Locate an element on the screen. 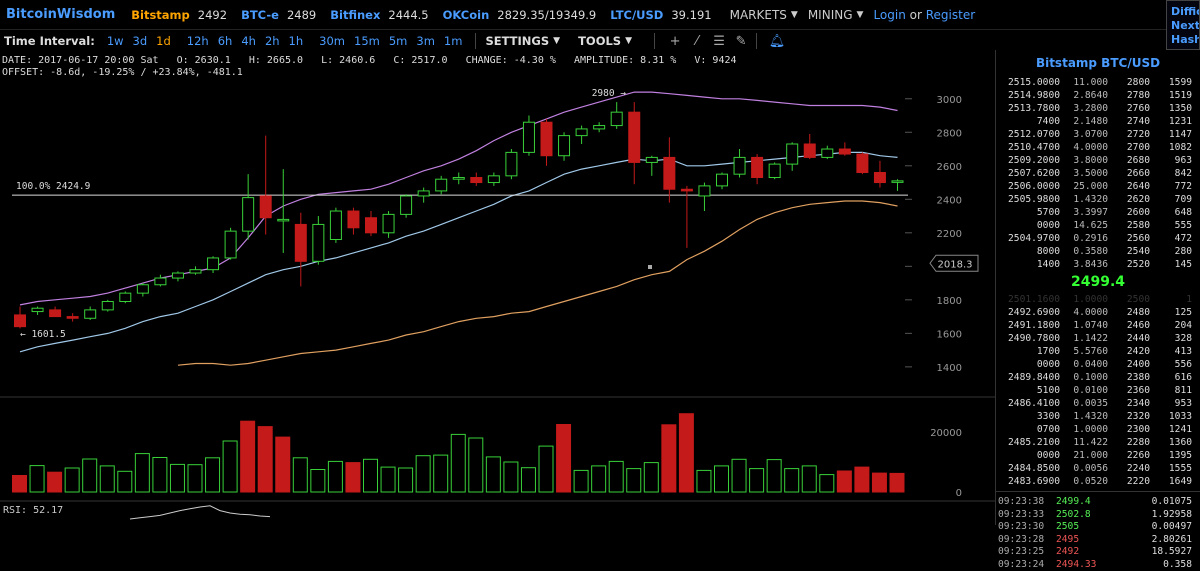 This screenshot has height=571, width=1200. order-cell: 2483.6900 is located at coordinates (1028, 481).